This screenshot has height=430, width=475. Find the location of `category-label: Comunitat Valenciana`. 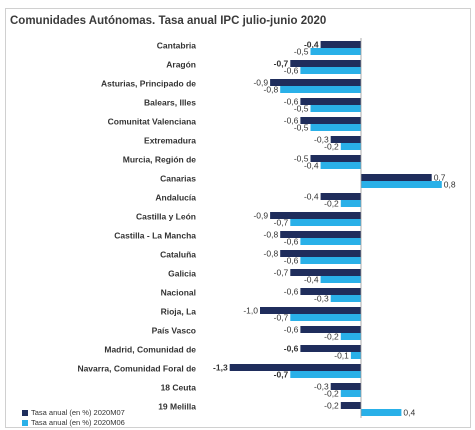

category-label: Comunitat Valenciana is located at coordinates (152, 122).